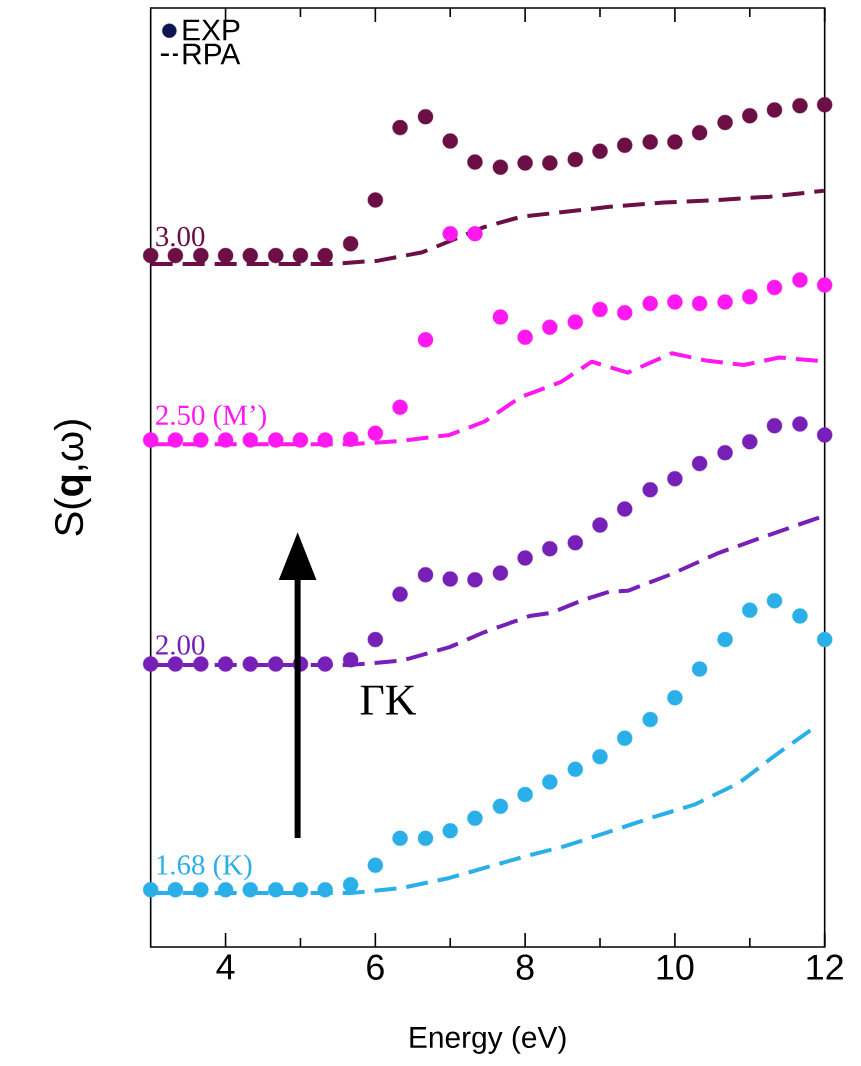 This screenshot has width=861, height=1066. Describe the element at coordinates (388, 700) in the screenshot. I see `annotation: ΓK` at that location.